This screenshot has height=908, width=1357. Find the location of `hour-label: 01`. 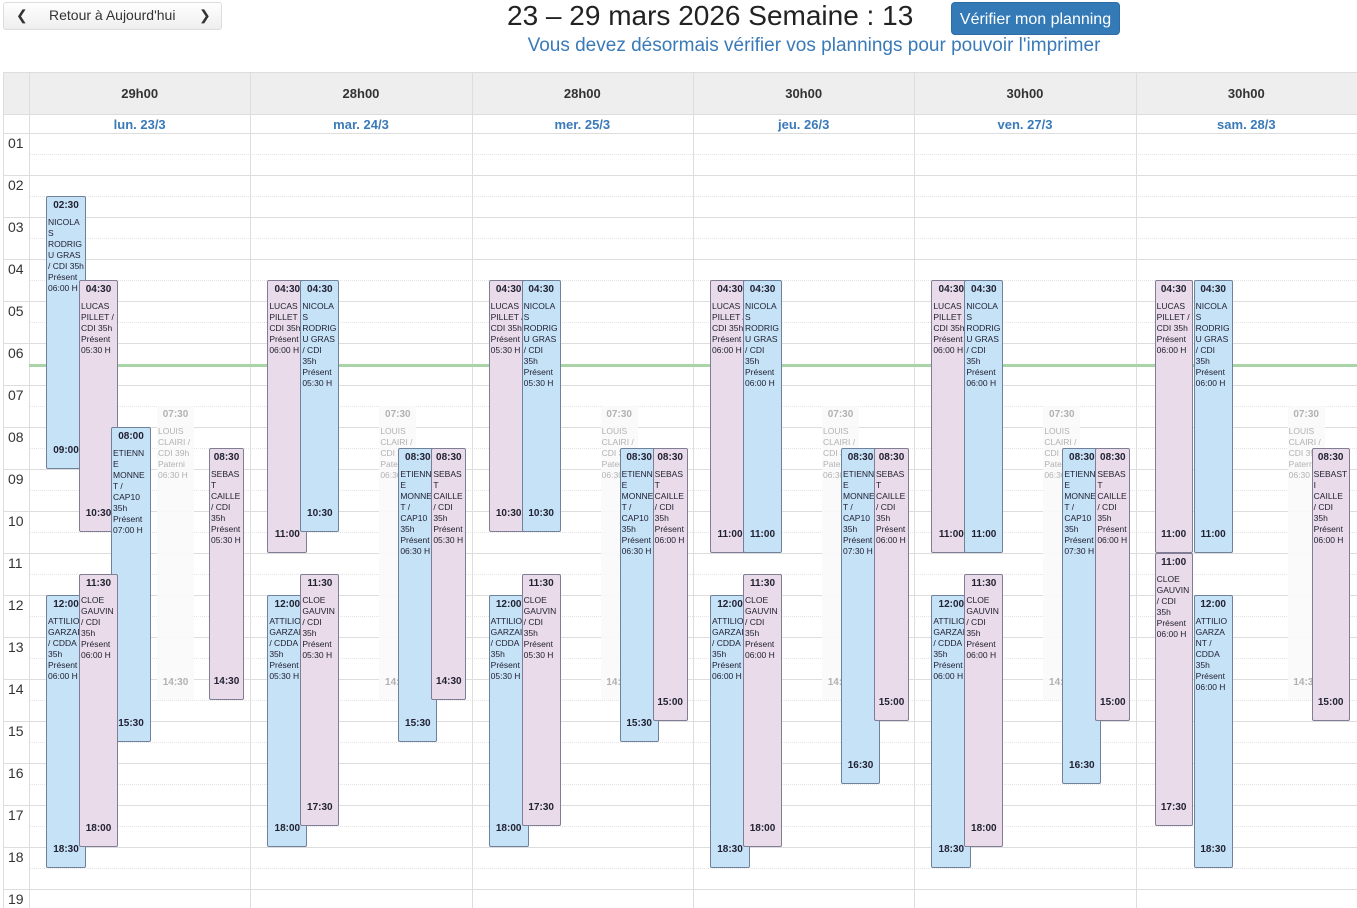

hour-label: 01 is located at coordinates (16, 143).